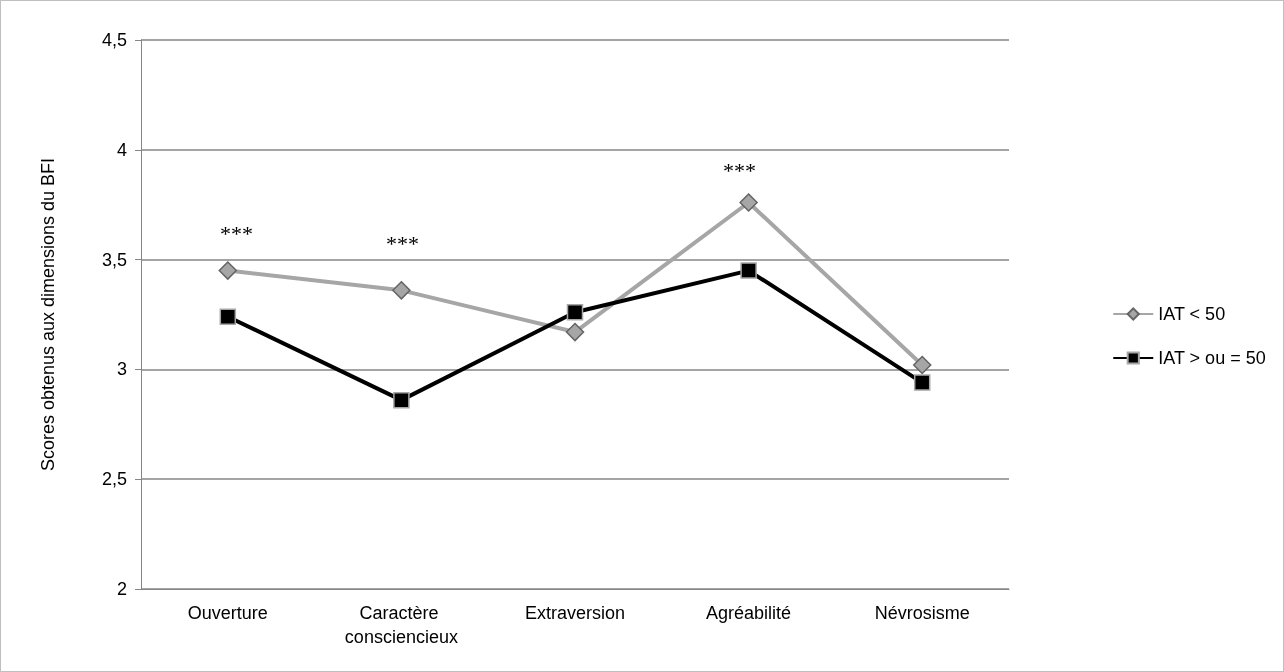 The image size is (1284, 672). What do you see at coordinates (227, 613) in the screenshot?
I see `x-tick-label: Ouverture` at bounding box center [227, 613].